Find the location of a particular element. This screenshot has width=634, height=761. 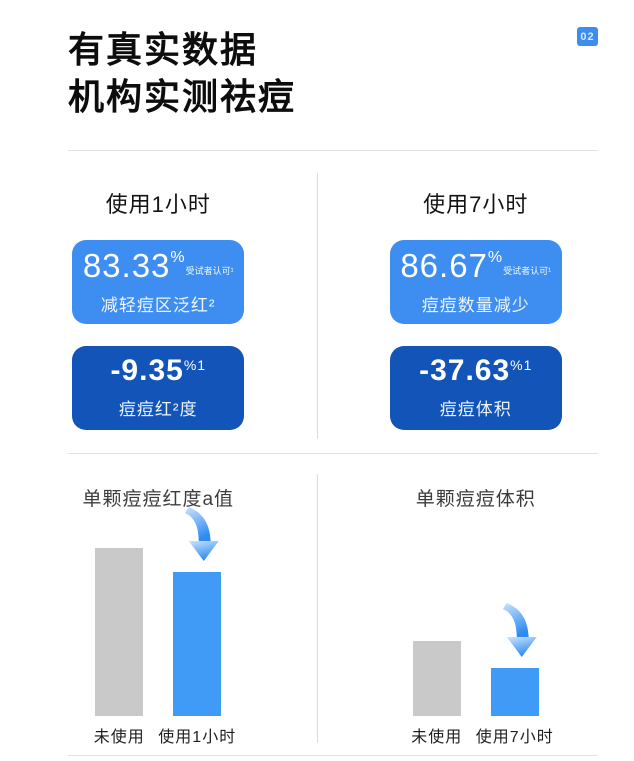

metric-caption: 痘痘红²度 is located at coordinates (158, 409).